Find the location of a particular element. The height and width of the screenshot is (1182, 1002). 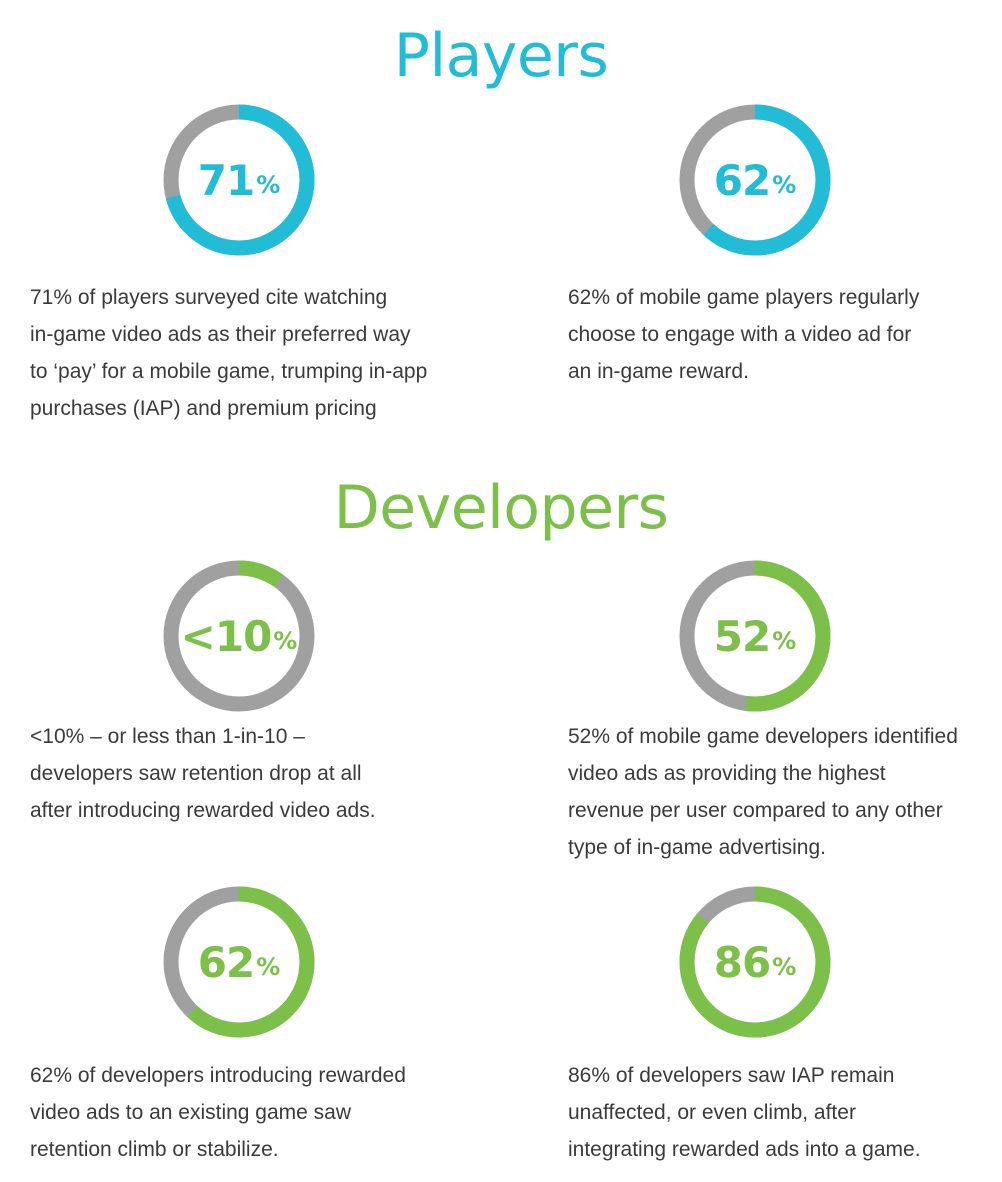

donut-chart-developers-4: 86% is located at coordinates (755, 962).